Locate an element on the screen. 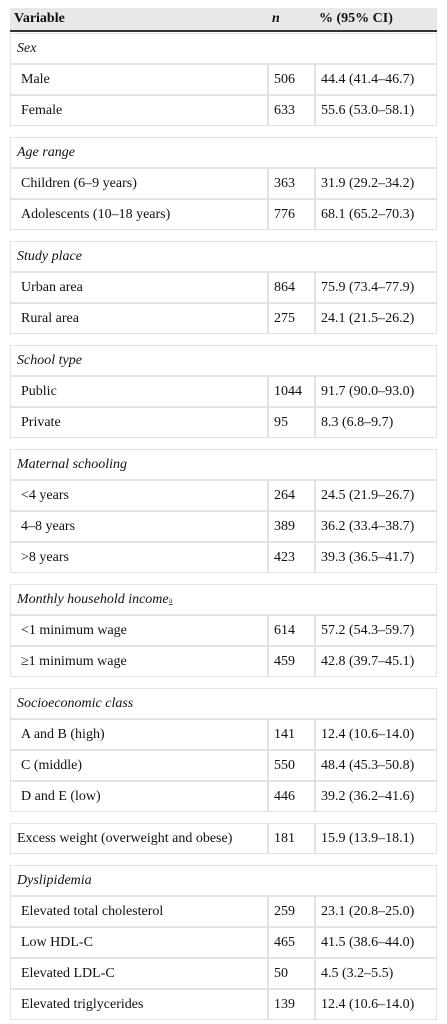 This screenshot has width=447, height=1024. row-n: 864 is located at coordinates (291, 287).